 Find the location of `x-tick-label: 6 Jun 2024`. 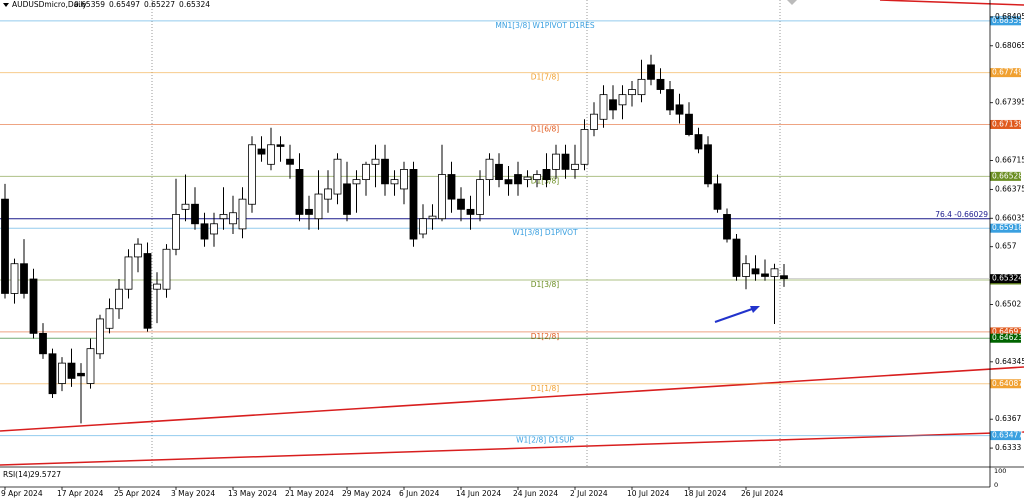

x-tick-label: 6 Jun 2024 is located at coordinates (419, 493).